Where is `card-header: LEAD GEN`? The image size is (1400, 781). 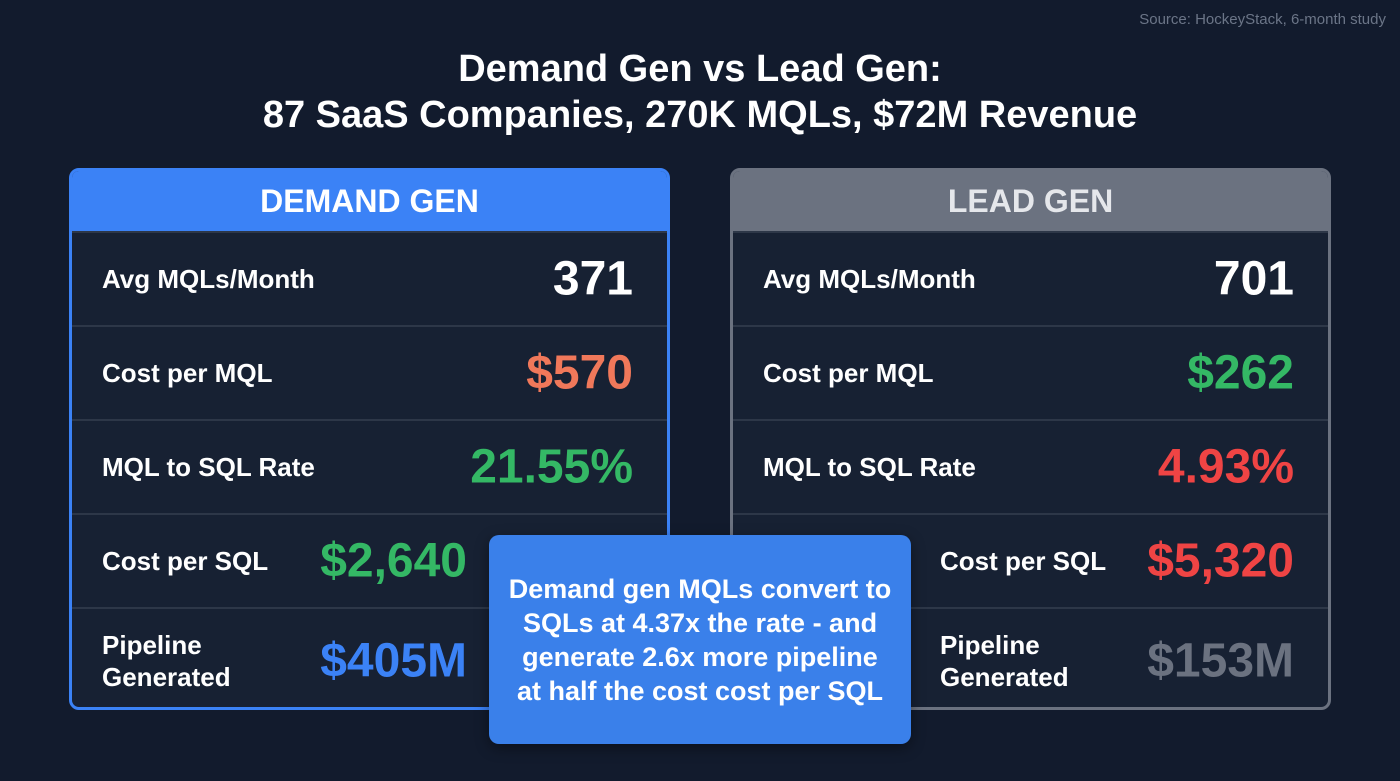
card-header: LEAD GEN is located at coordinates (1030, 201).